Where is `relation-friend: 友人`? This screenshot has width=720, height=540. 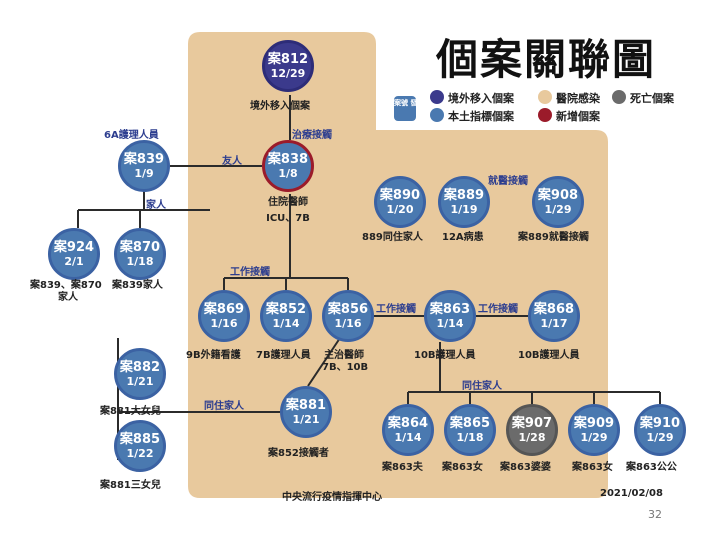 relation-friend: 友人 is located at coordinates (232, 161).